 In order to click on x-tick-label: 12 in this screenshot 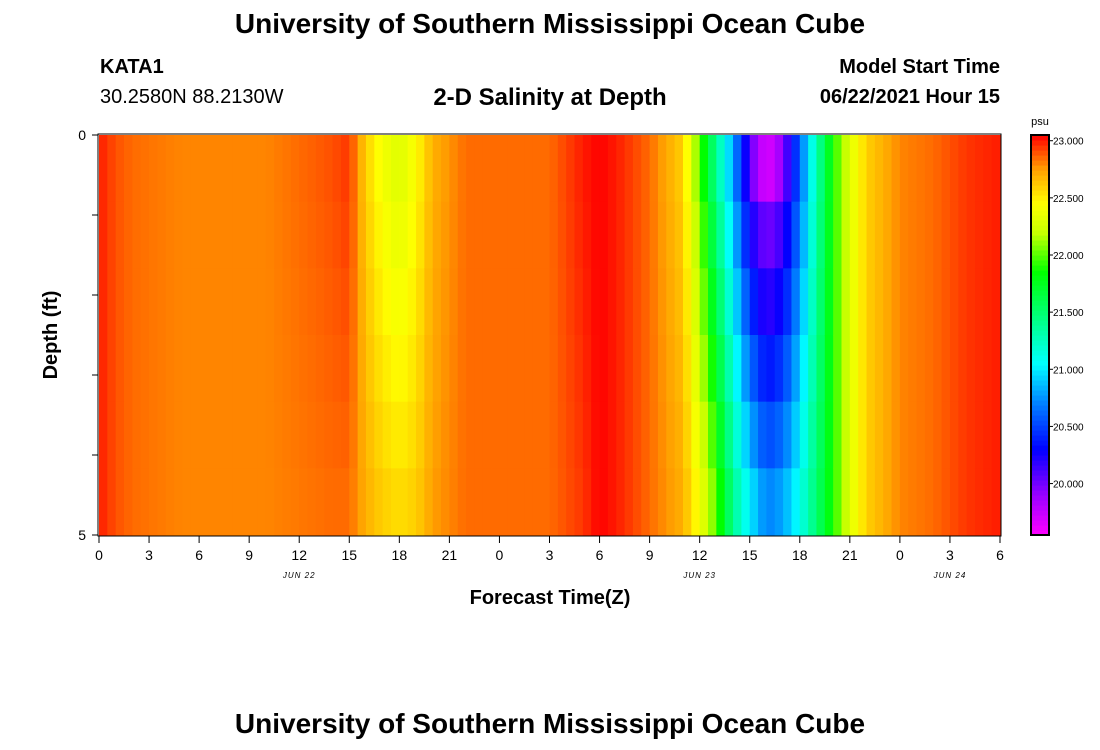, I will do `click(299, 555)`.